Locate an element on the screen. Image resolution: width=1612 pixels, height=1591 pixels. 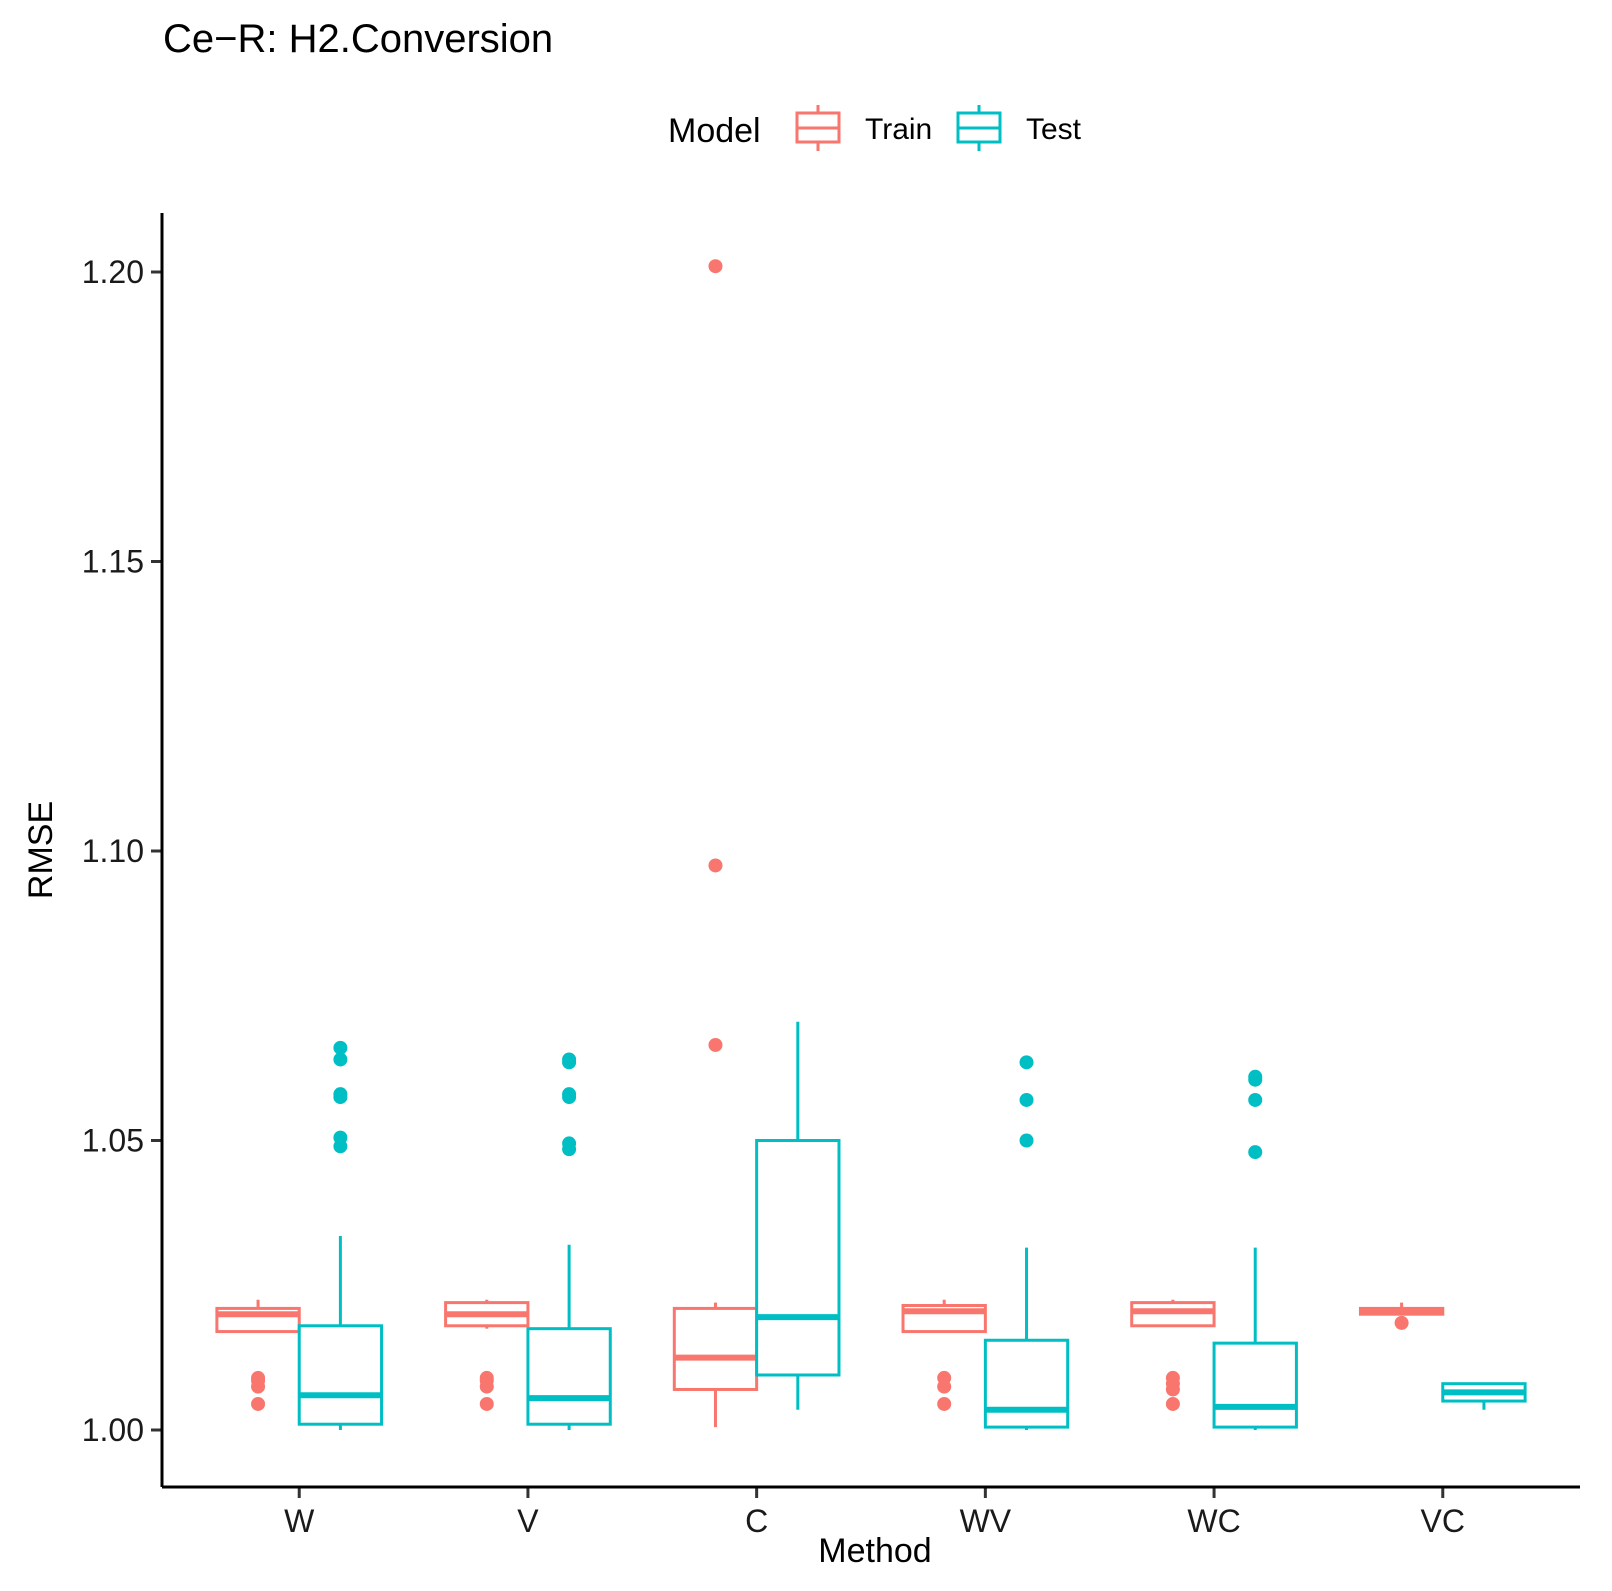
box-train-vc is located at coordinates (1401, 1316).